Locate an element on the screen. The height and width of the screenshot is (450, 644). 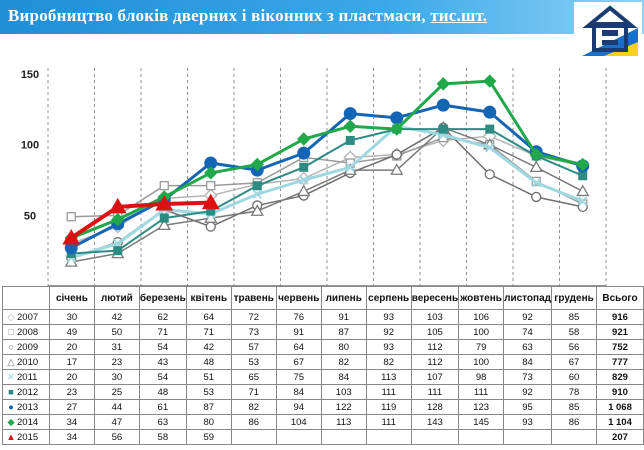
x-tick-label: березень is located at coordinates (162, 298).